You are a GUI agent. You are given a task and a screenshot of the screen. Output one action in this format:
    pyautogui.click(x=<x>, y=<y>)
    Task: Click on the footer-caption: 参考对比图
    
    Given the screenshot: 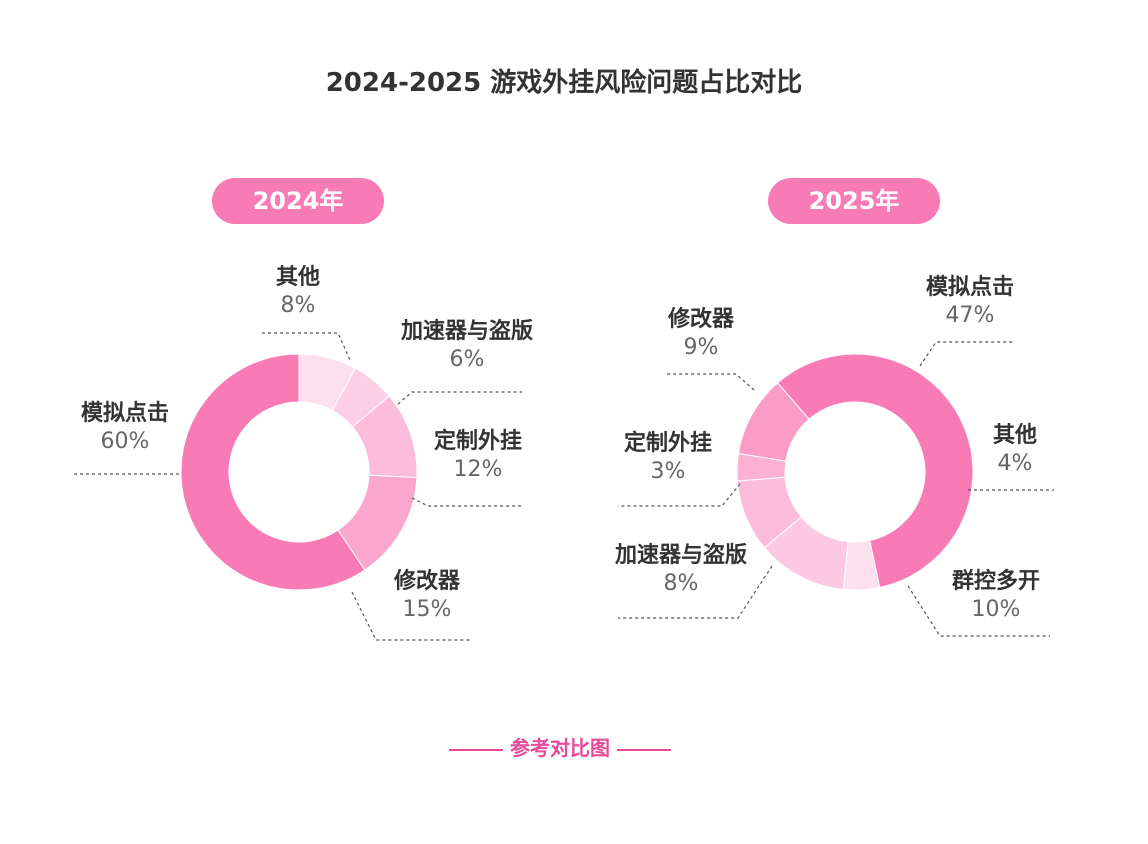 What is the action you would take?
    pyautogui.click(x=560, y=746)
    